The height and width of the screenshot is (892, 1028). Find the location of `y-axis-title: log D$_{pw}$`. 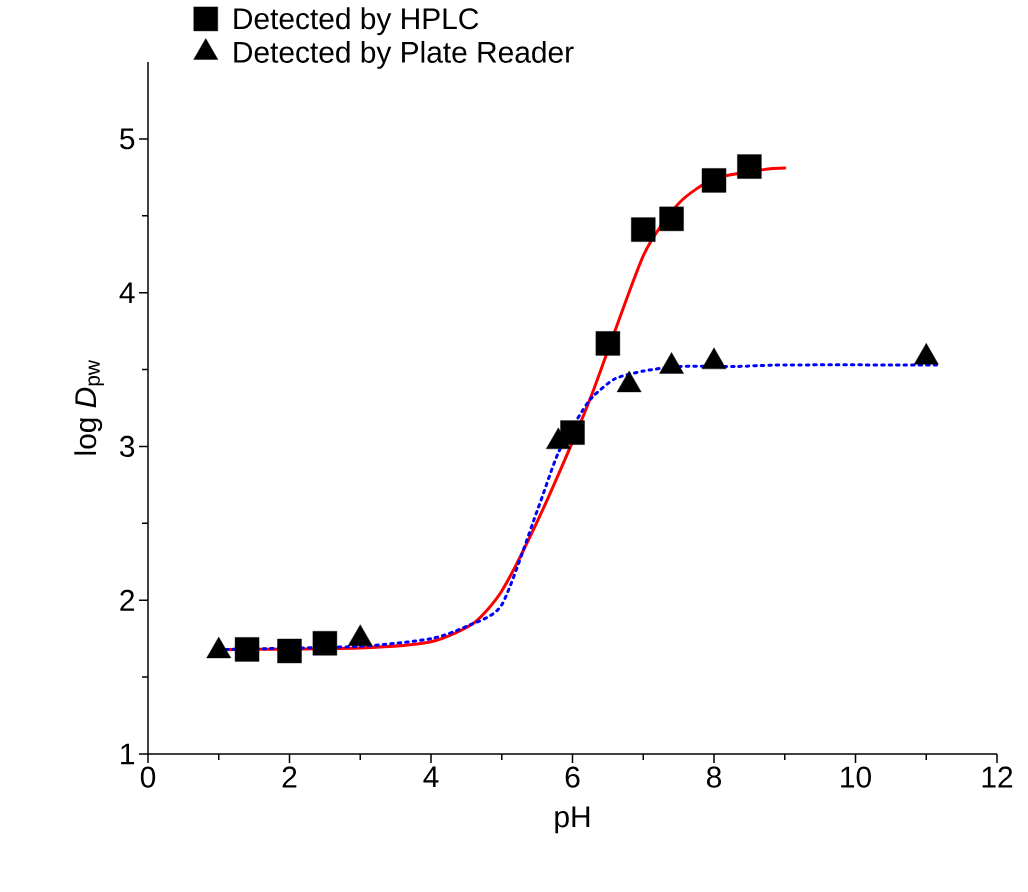

y-axis-title: log D$_{pw}$ is located at coordinates (89, 407).